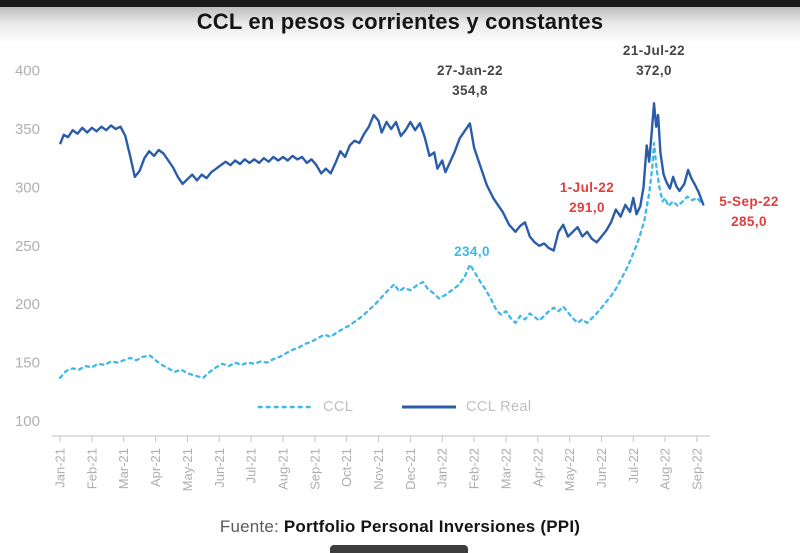  Describe the element at coordinates (399, 549) in the screenshot. I see `bottom-handle-bar` at that location.